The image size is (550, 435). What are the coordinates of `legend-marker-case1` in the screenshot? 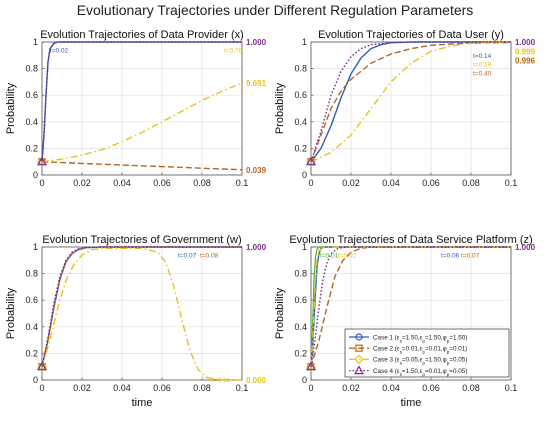 It's located at (359, 337).